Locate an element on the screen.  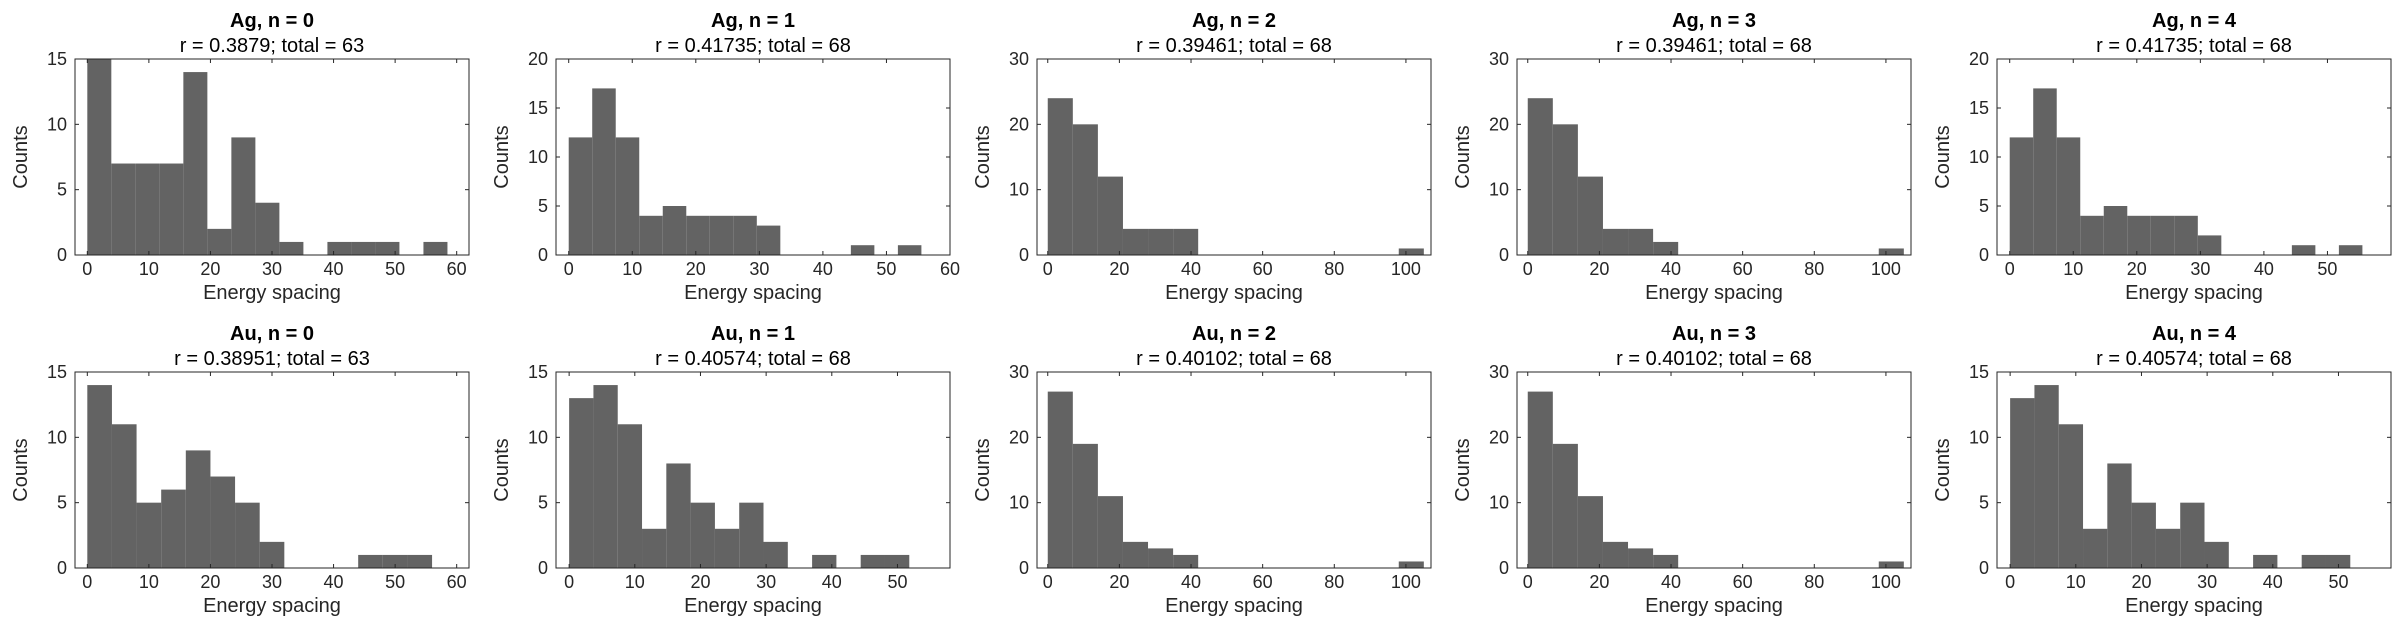
y-tick-label: 5 is located at coordinates (62, 503).